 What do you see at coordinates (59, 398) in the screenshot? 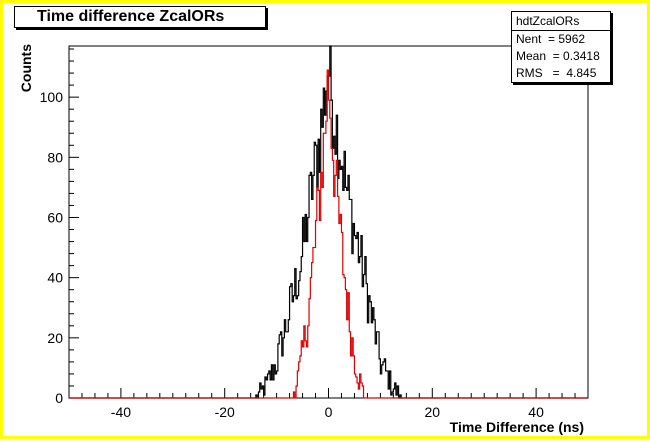
I see `y-tick-label: 0` at bounding box center [59, 398].